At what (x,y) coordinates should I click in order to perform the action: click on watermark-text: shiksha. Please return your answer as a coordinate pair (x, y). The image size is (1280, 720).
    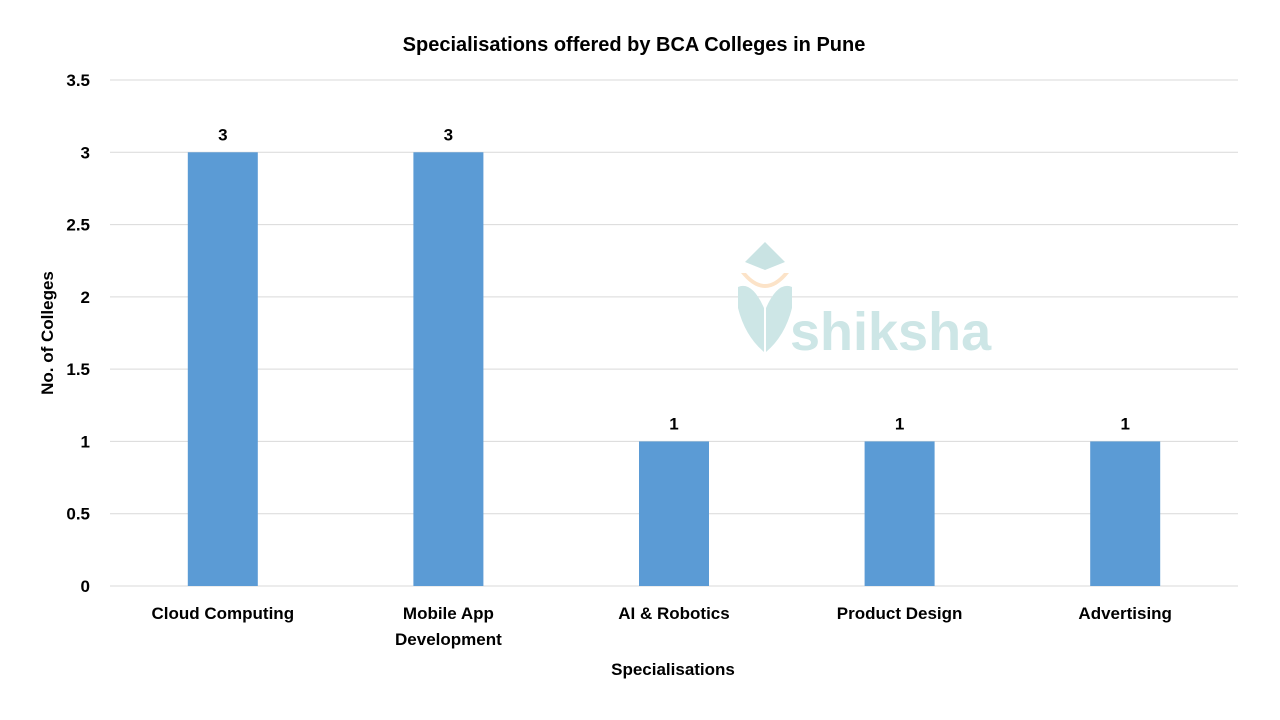
    Looking at the image, I should click on (891, 332).